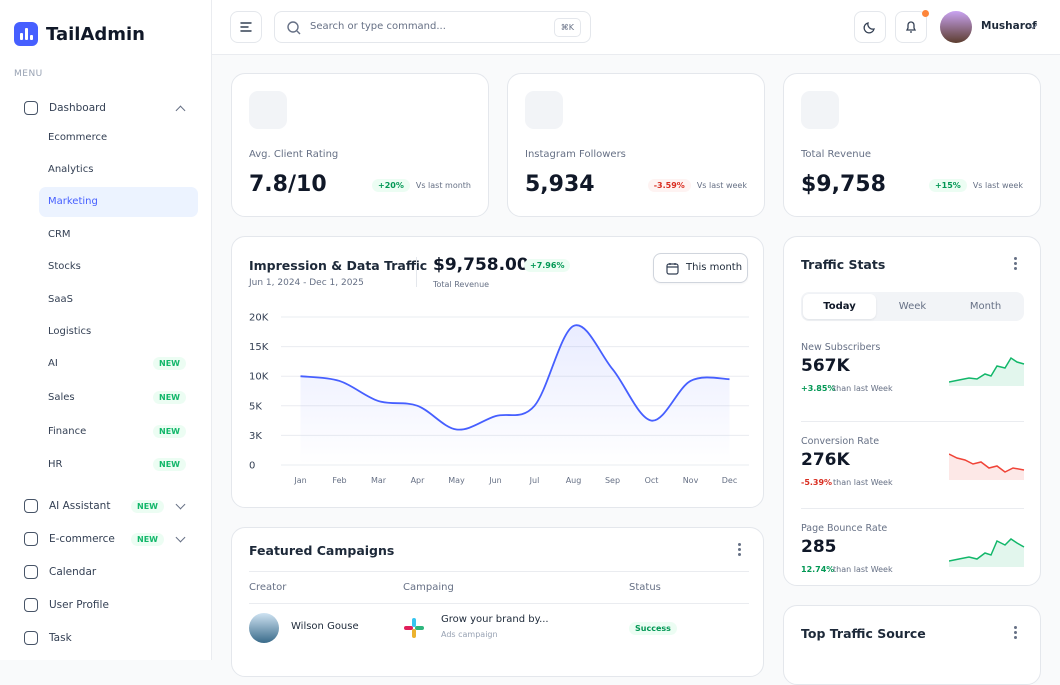  Describe the element at coordinates (169, 465) in the screenshot. I see `nav-badge: NEW` at that location.